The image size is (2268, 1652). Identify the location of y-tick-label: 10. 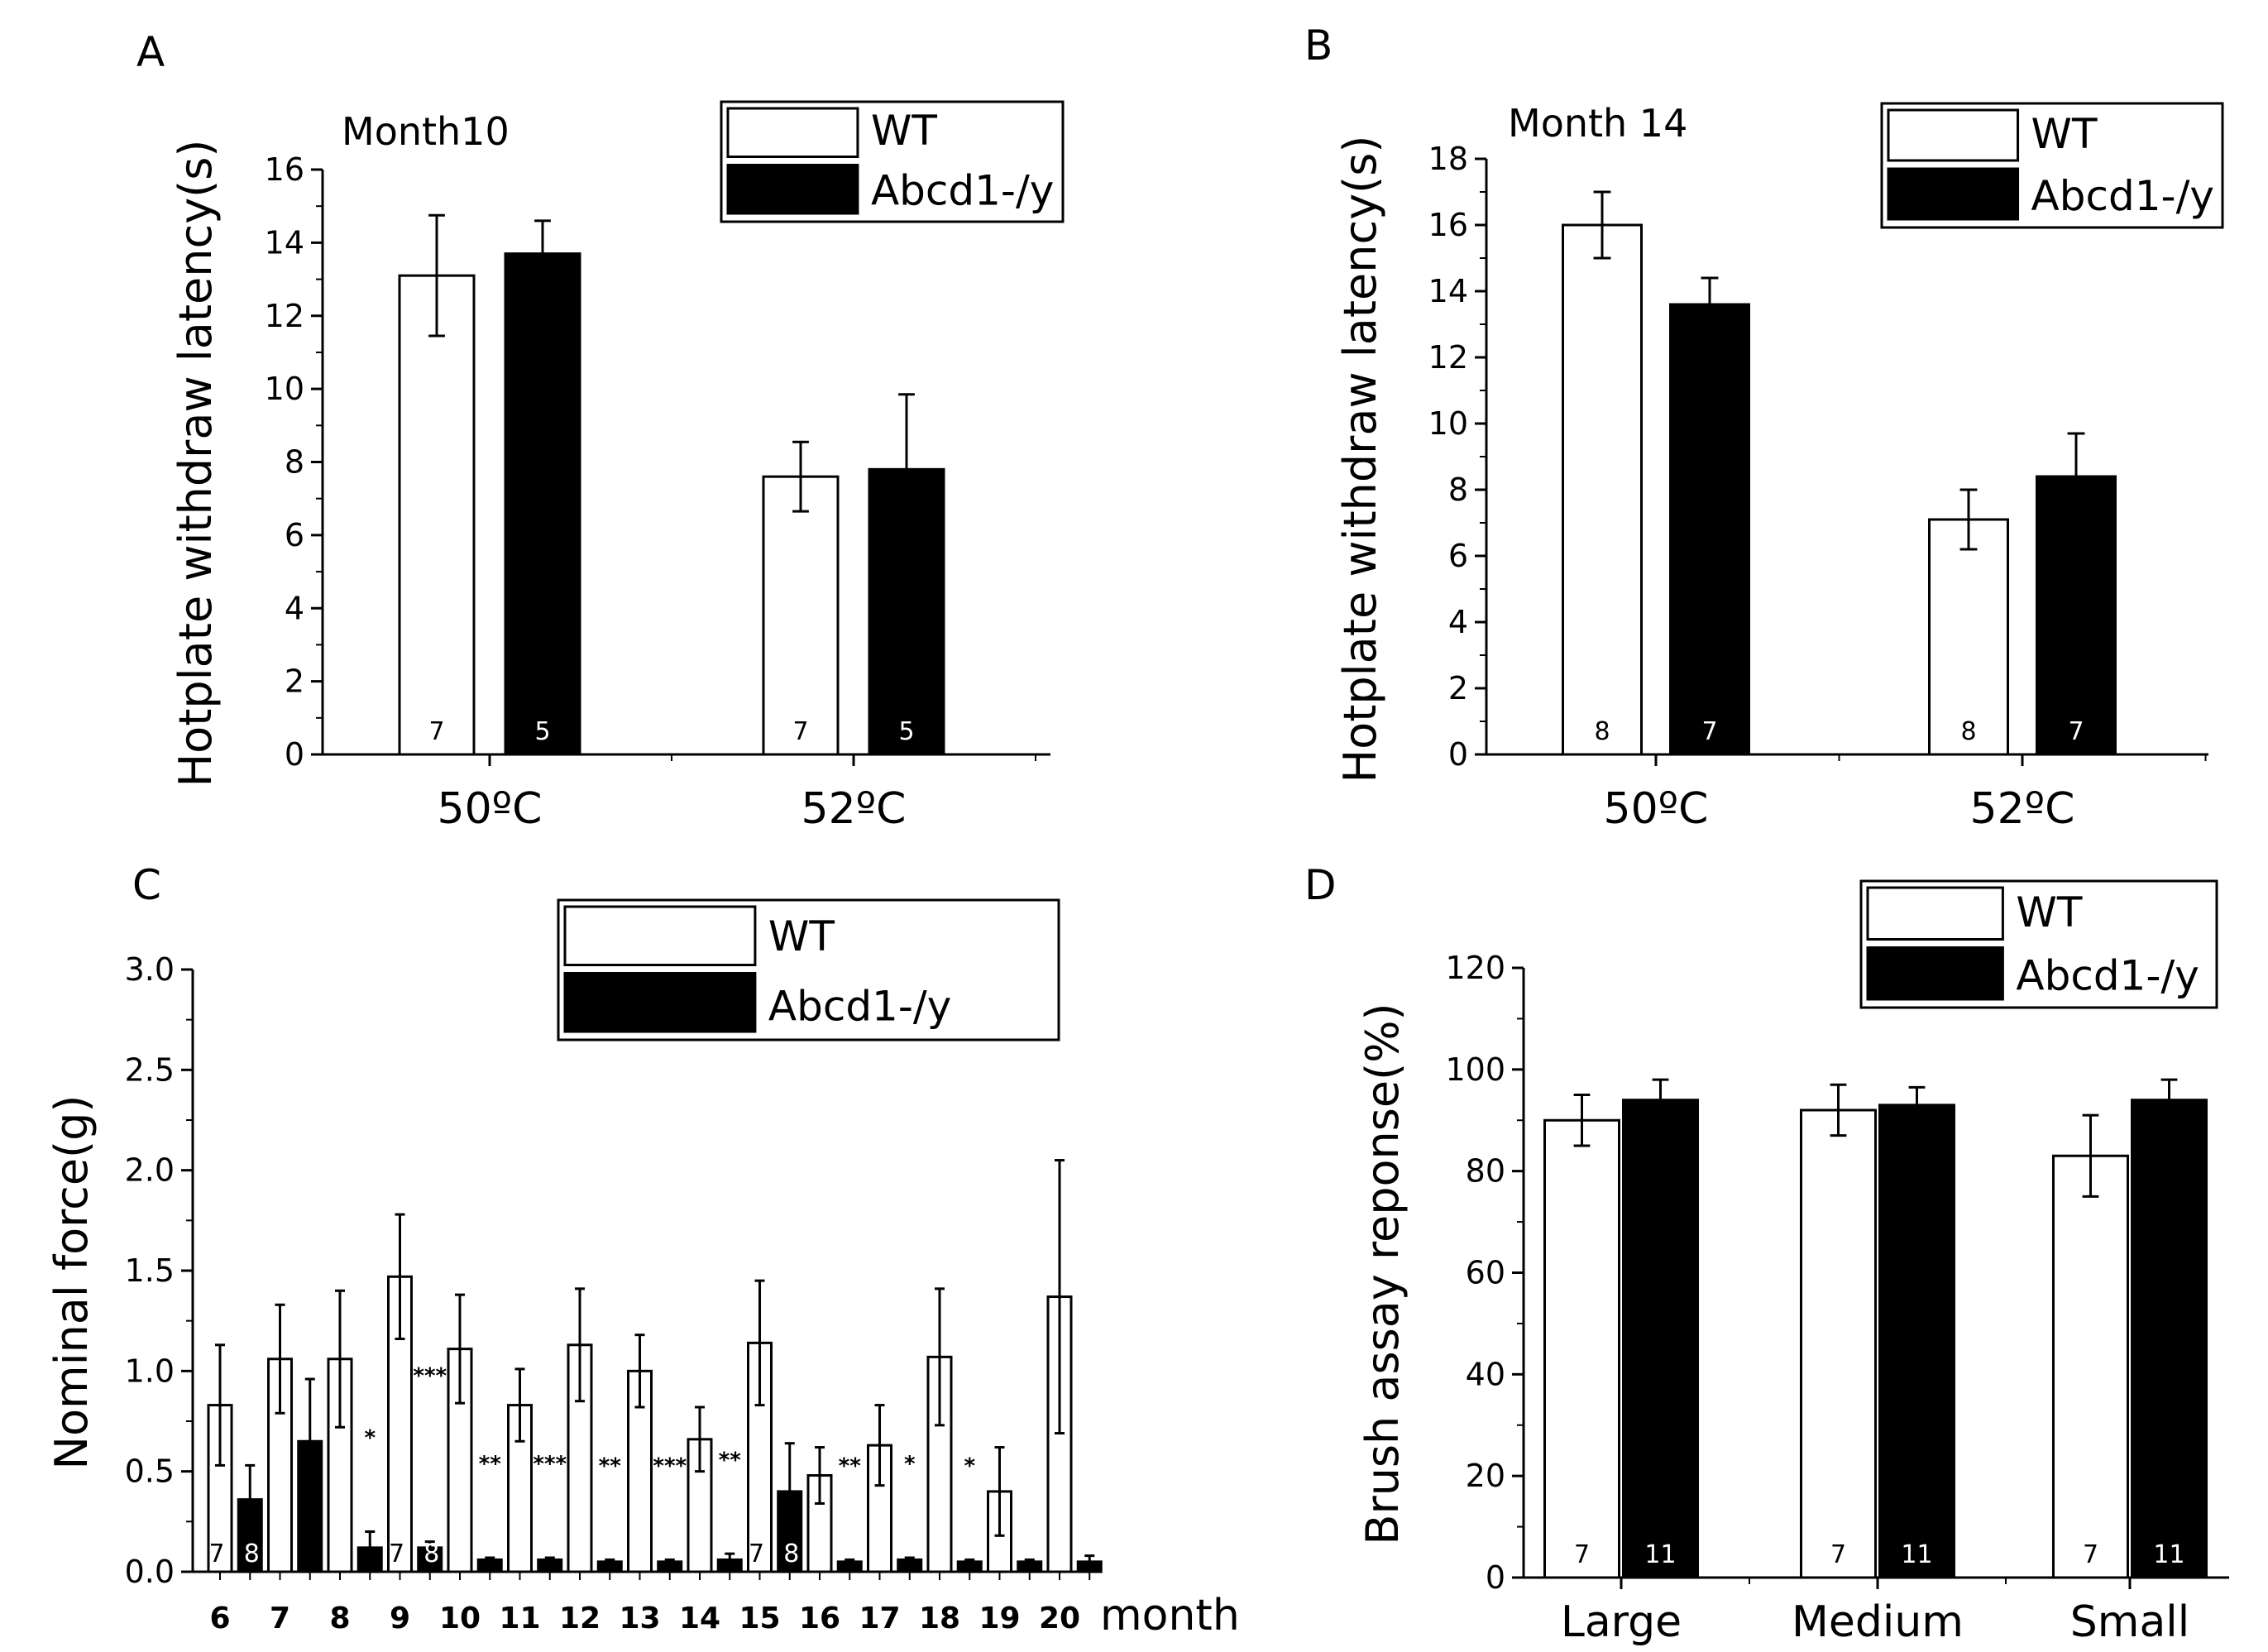
(1448, 423).